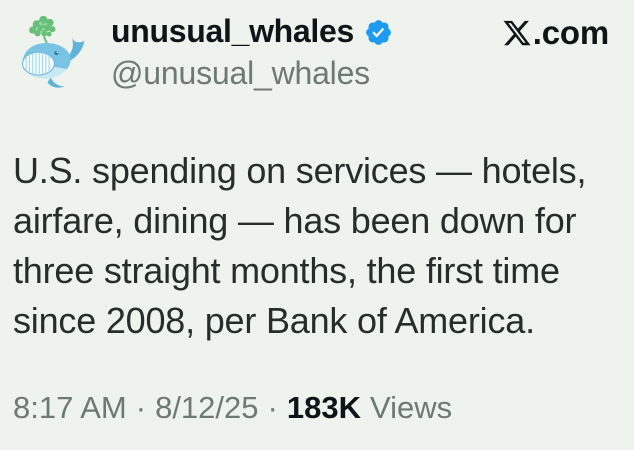  I want to click on identity-block: unusual_whales @unusual_whales, so click(252, 55).